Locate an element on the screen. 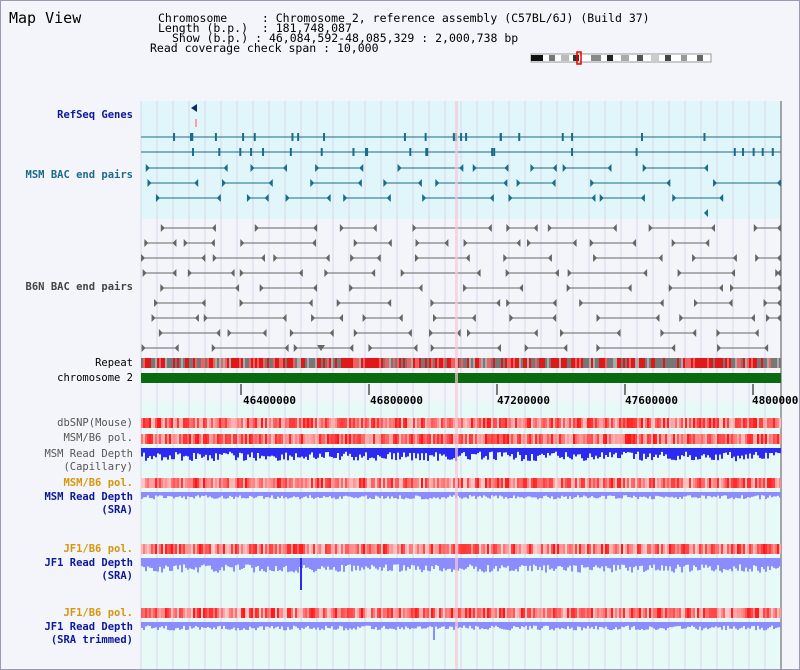 The height and width of the screenshot is (670, 800). track-label-msm-bac: MSM BAC end pairs is located at coordinates (79, 175).